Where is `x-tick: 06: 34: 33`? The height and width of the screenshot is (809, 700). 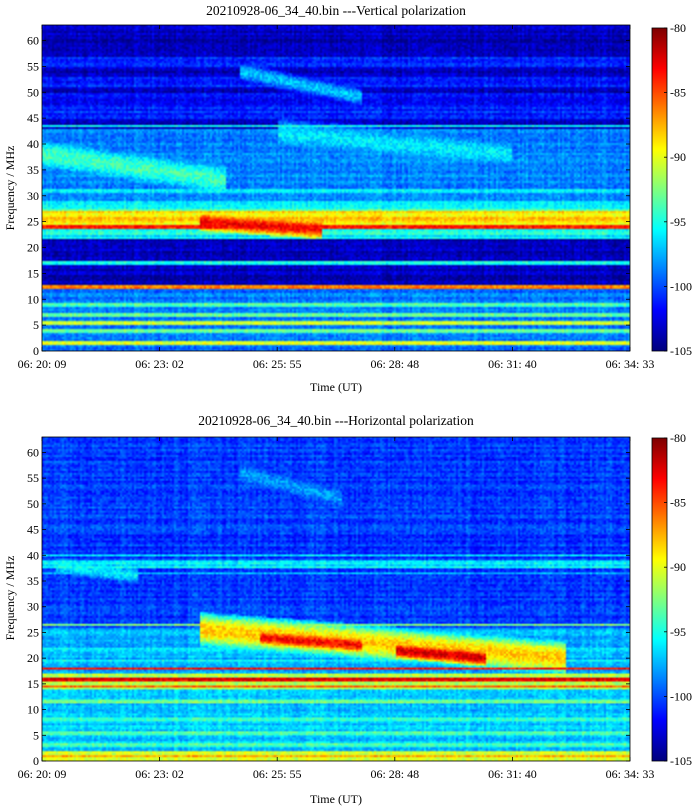
x-tick: 06: 34: 33 is located at coordinates (630, 198).